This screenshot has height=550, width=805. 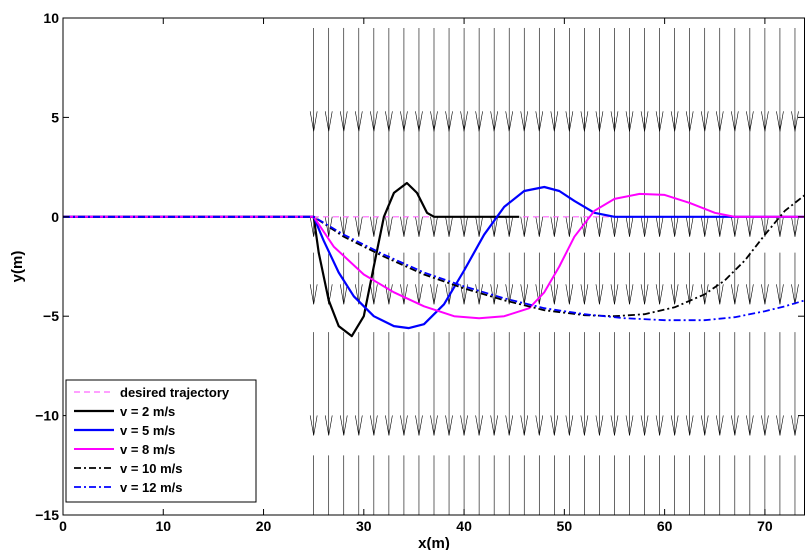 What do you see at coordinates (51, 316) in the screenshot?
I see `y-tick-label: −5` at bounding box center [51, 316].